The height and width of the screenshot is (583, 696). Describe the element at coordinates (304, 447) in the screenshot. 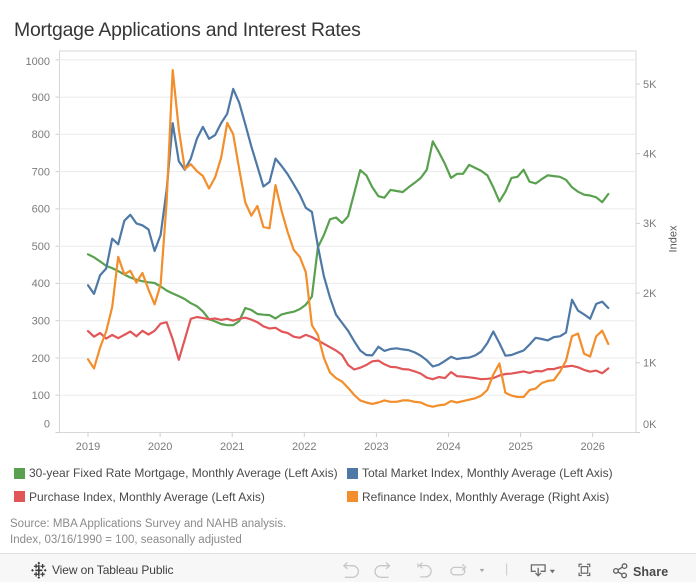

I see `svg-text: 2022` at that location.